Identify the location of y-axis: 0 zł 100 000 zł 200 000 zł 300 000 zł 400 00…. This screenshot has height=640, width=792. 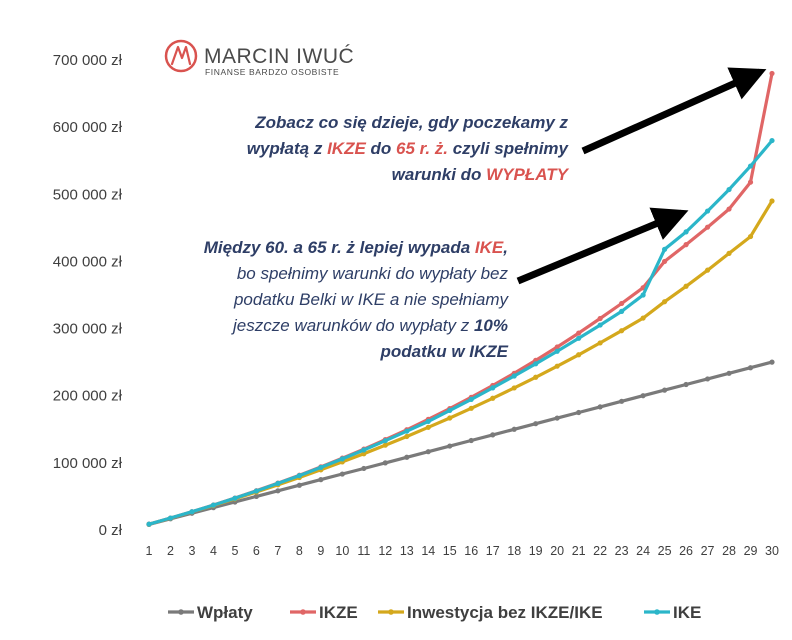
(88, 295).